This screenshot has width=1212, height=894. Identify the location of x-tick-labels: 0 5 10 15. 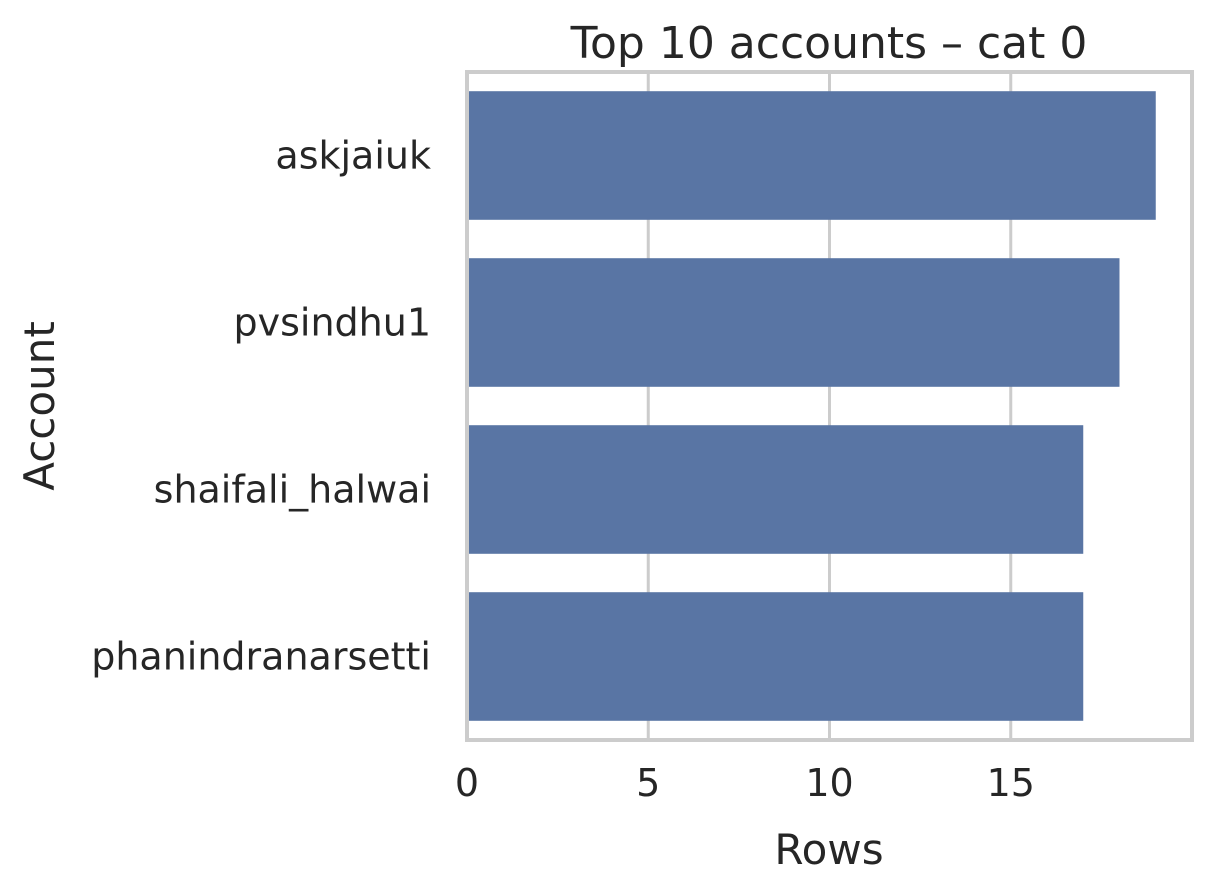
(745, 783).